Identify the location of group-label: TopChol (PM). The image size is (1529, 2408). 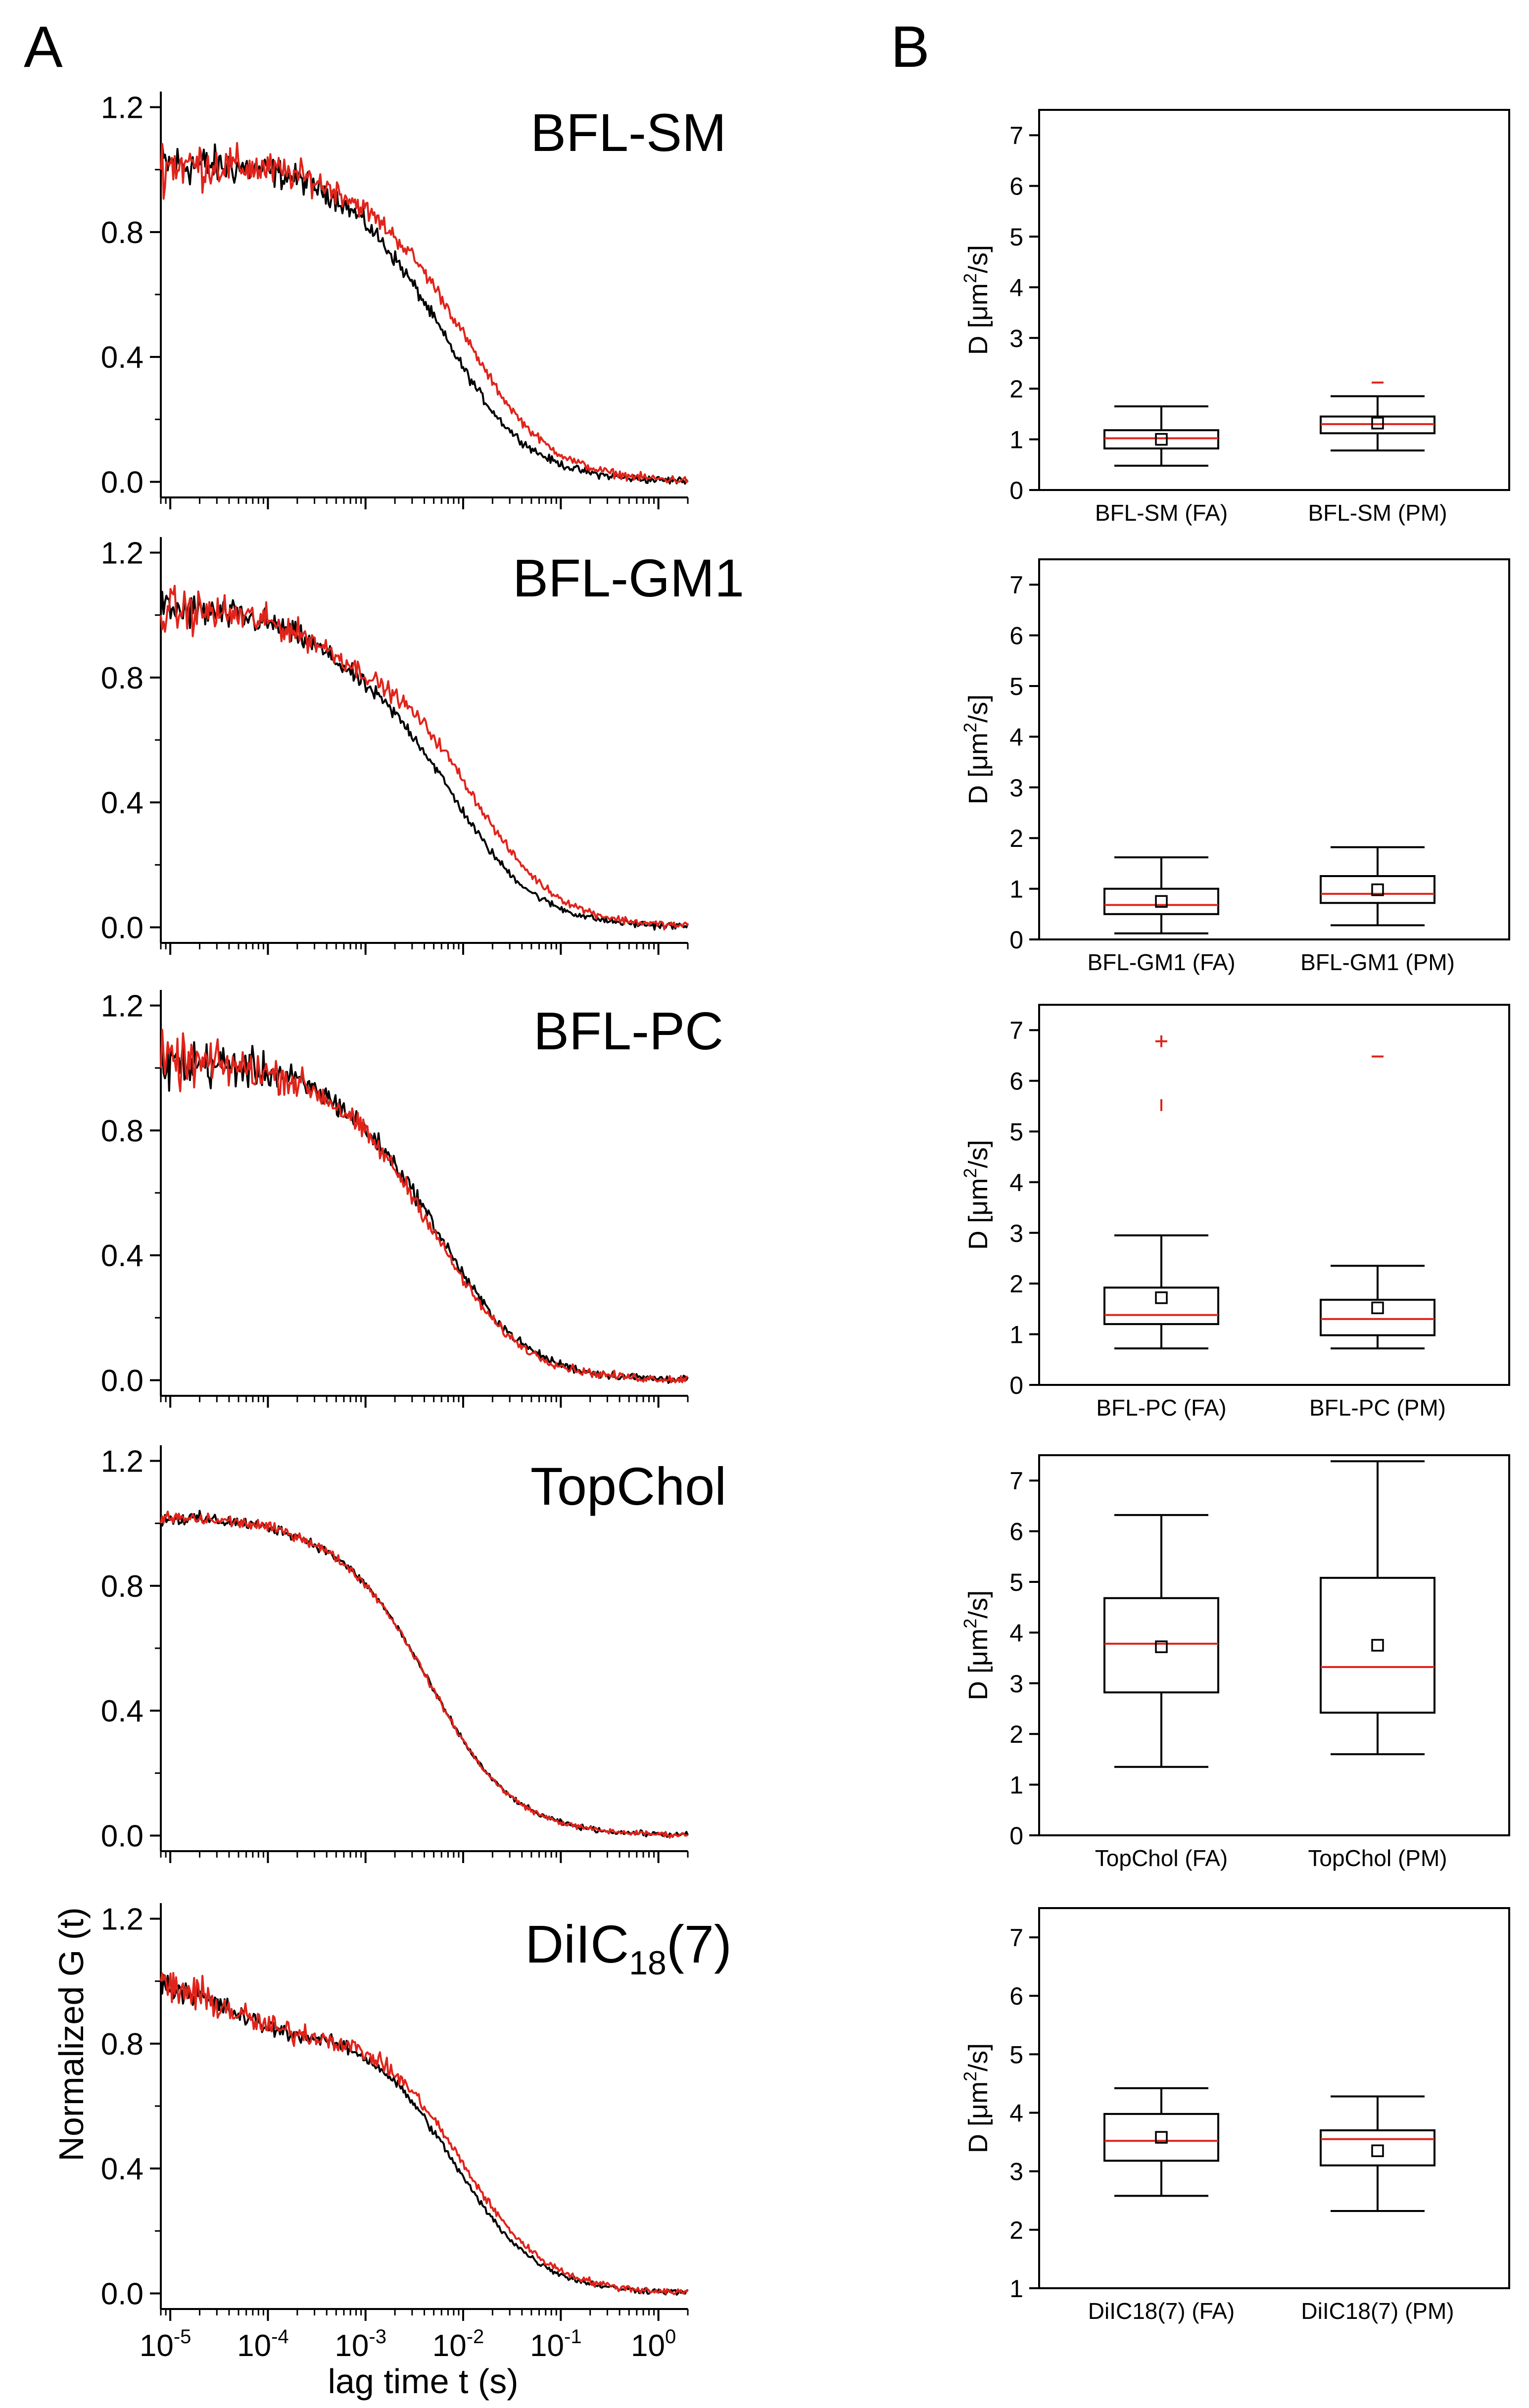
(1377, 1858).